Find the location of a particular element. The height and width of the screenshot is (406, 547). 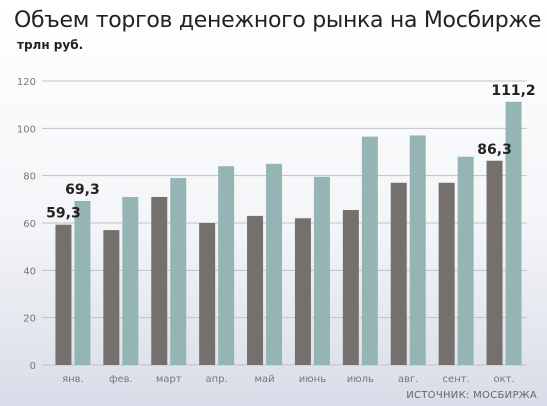

y-tick-label: 0 is located at coordinates (33, 366).